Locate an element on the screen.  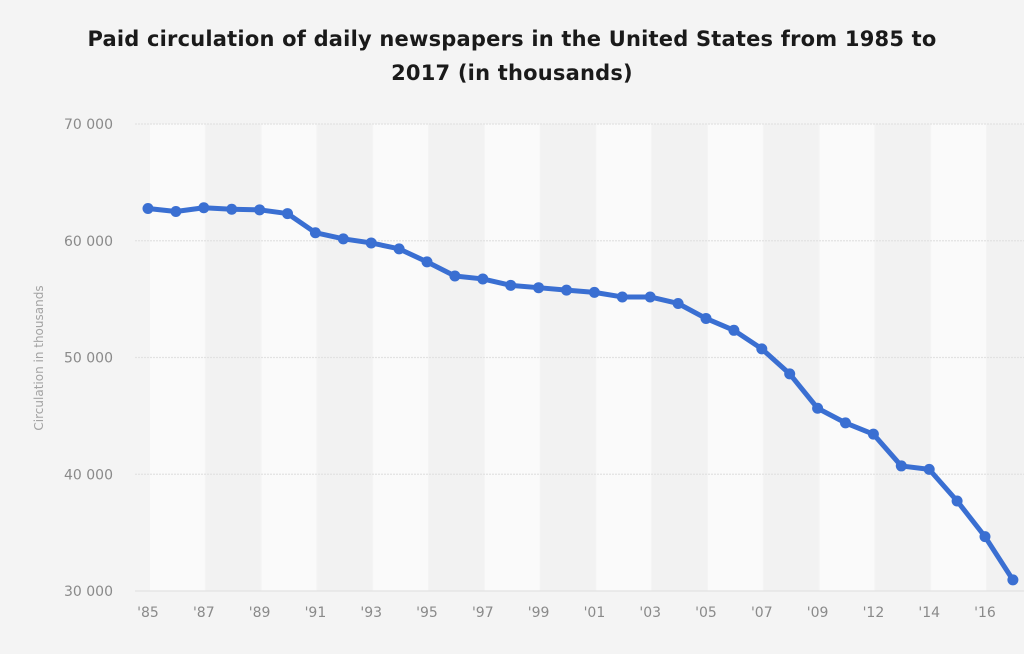
y-tick-label: 30 000 is located at coordinates (88, 592).